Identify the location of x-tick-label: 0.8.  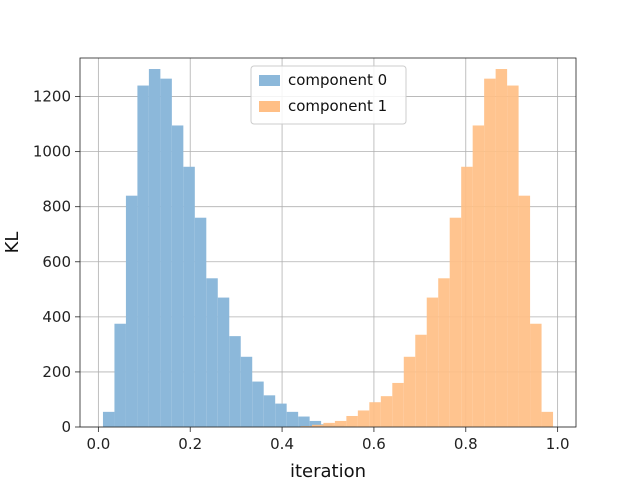
(466, 444).